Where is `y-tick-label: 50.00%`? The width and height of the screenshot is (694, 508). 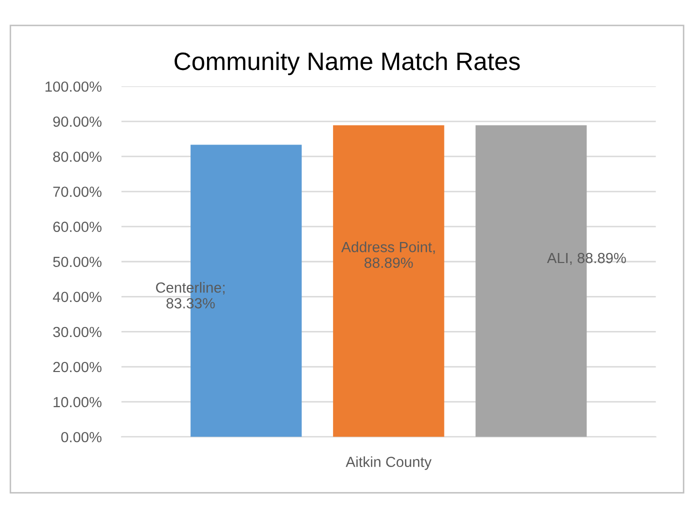
y-tick-label: 50.00% is located at coordinates (77, 262).